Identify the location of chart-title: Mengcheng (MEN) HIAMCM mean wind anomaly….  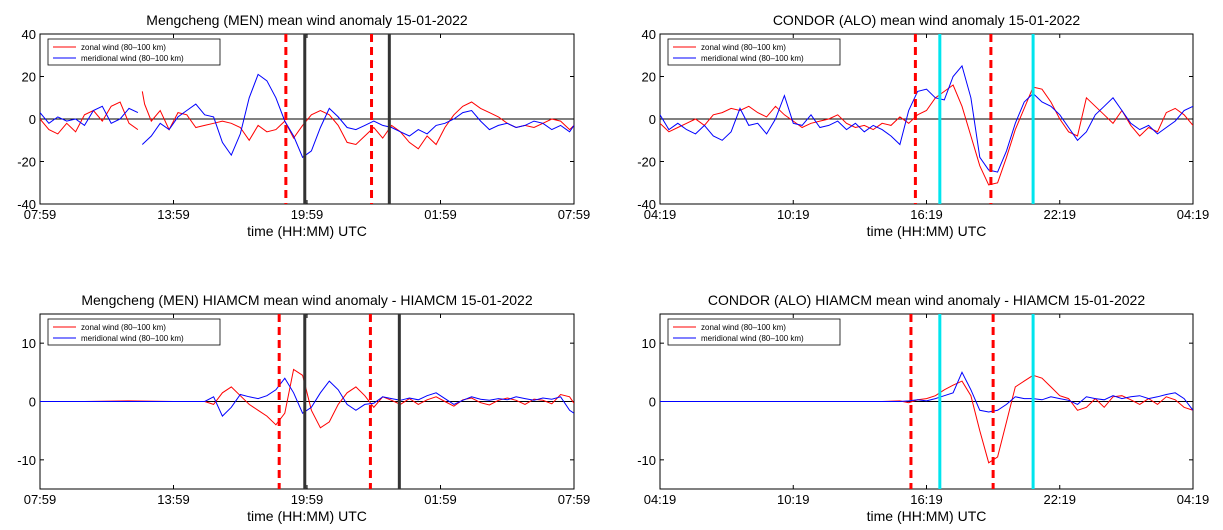
(306, 300).